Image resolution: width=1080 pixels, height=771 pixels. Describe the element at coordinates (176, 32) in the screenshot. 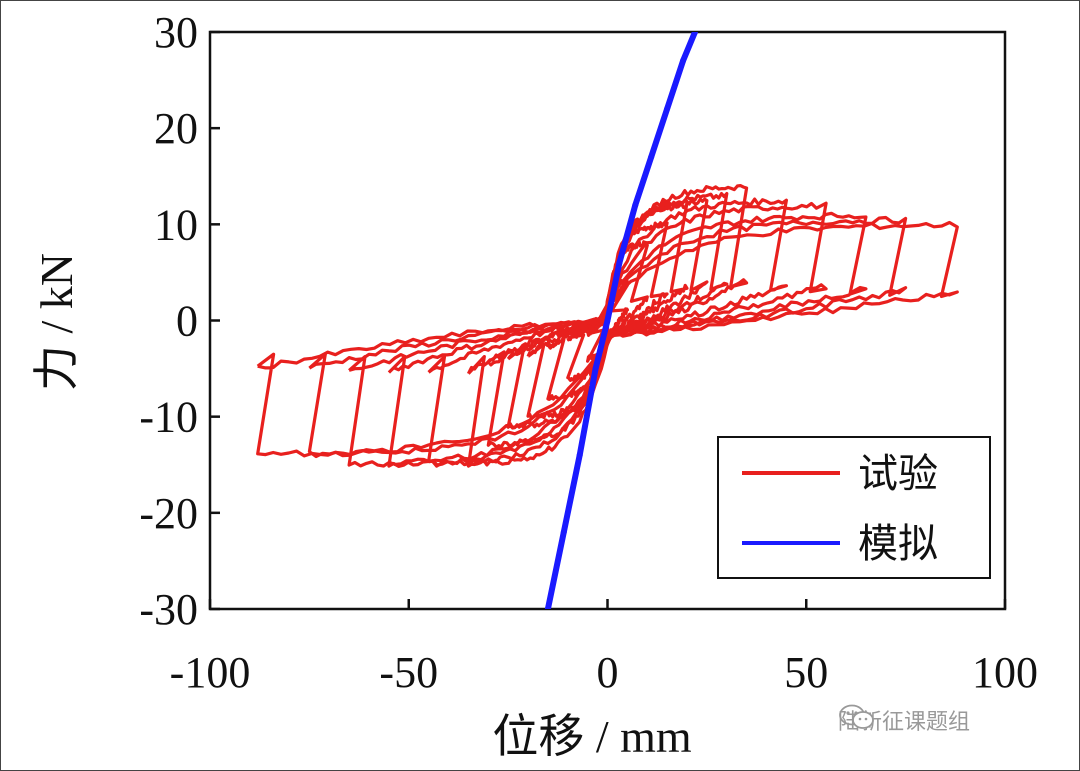

I see `y-tick-label-6: 30` at that location.